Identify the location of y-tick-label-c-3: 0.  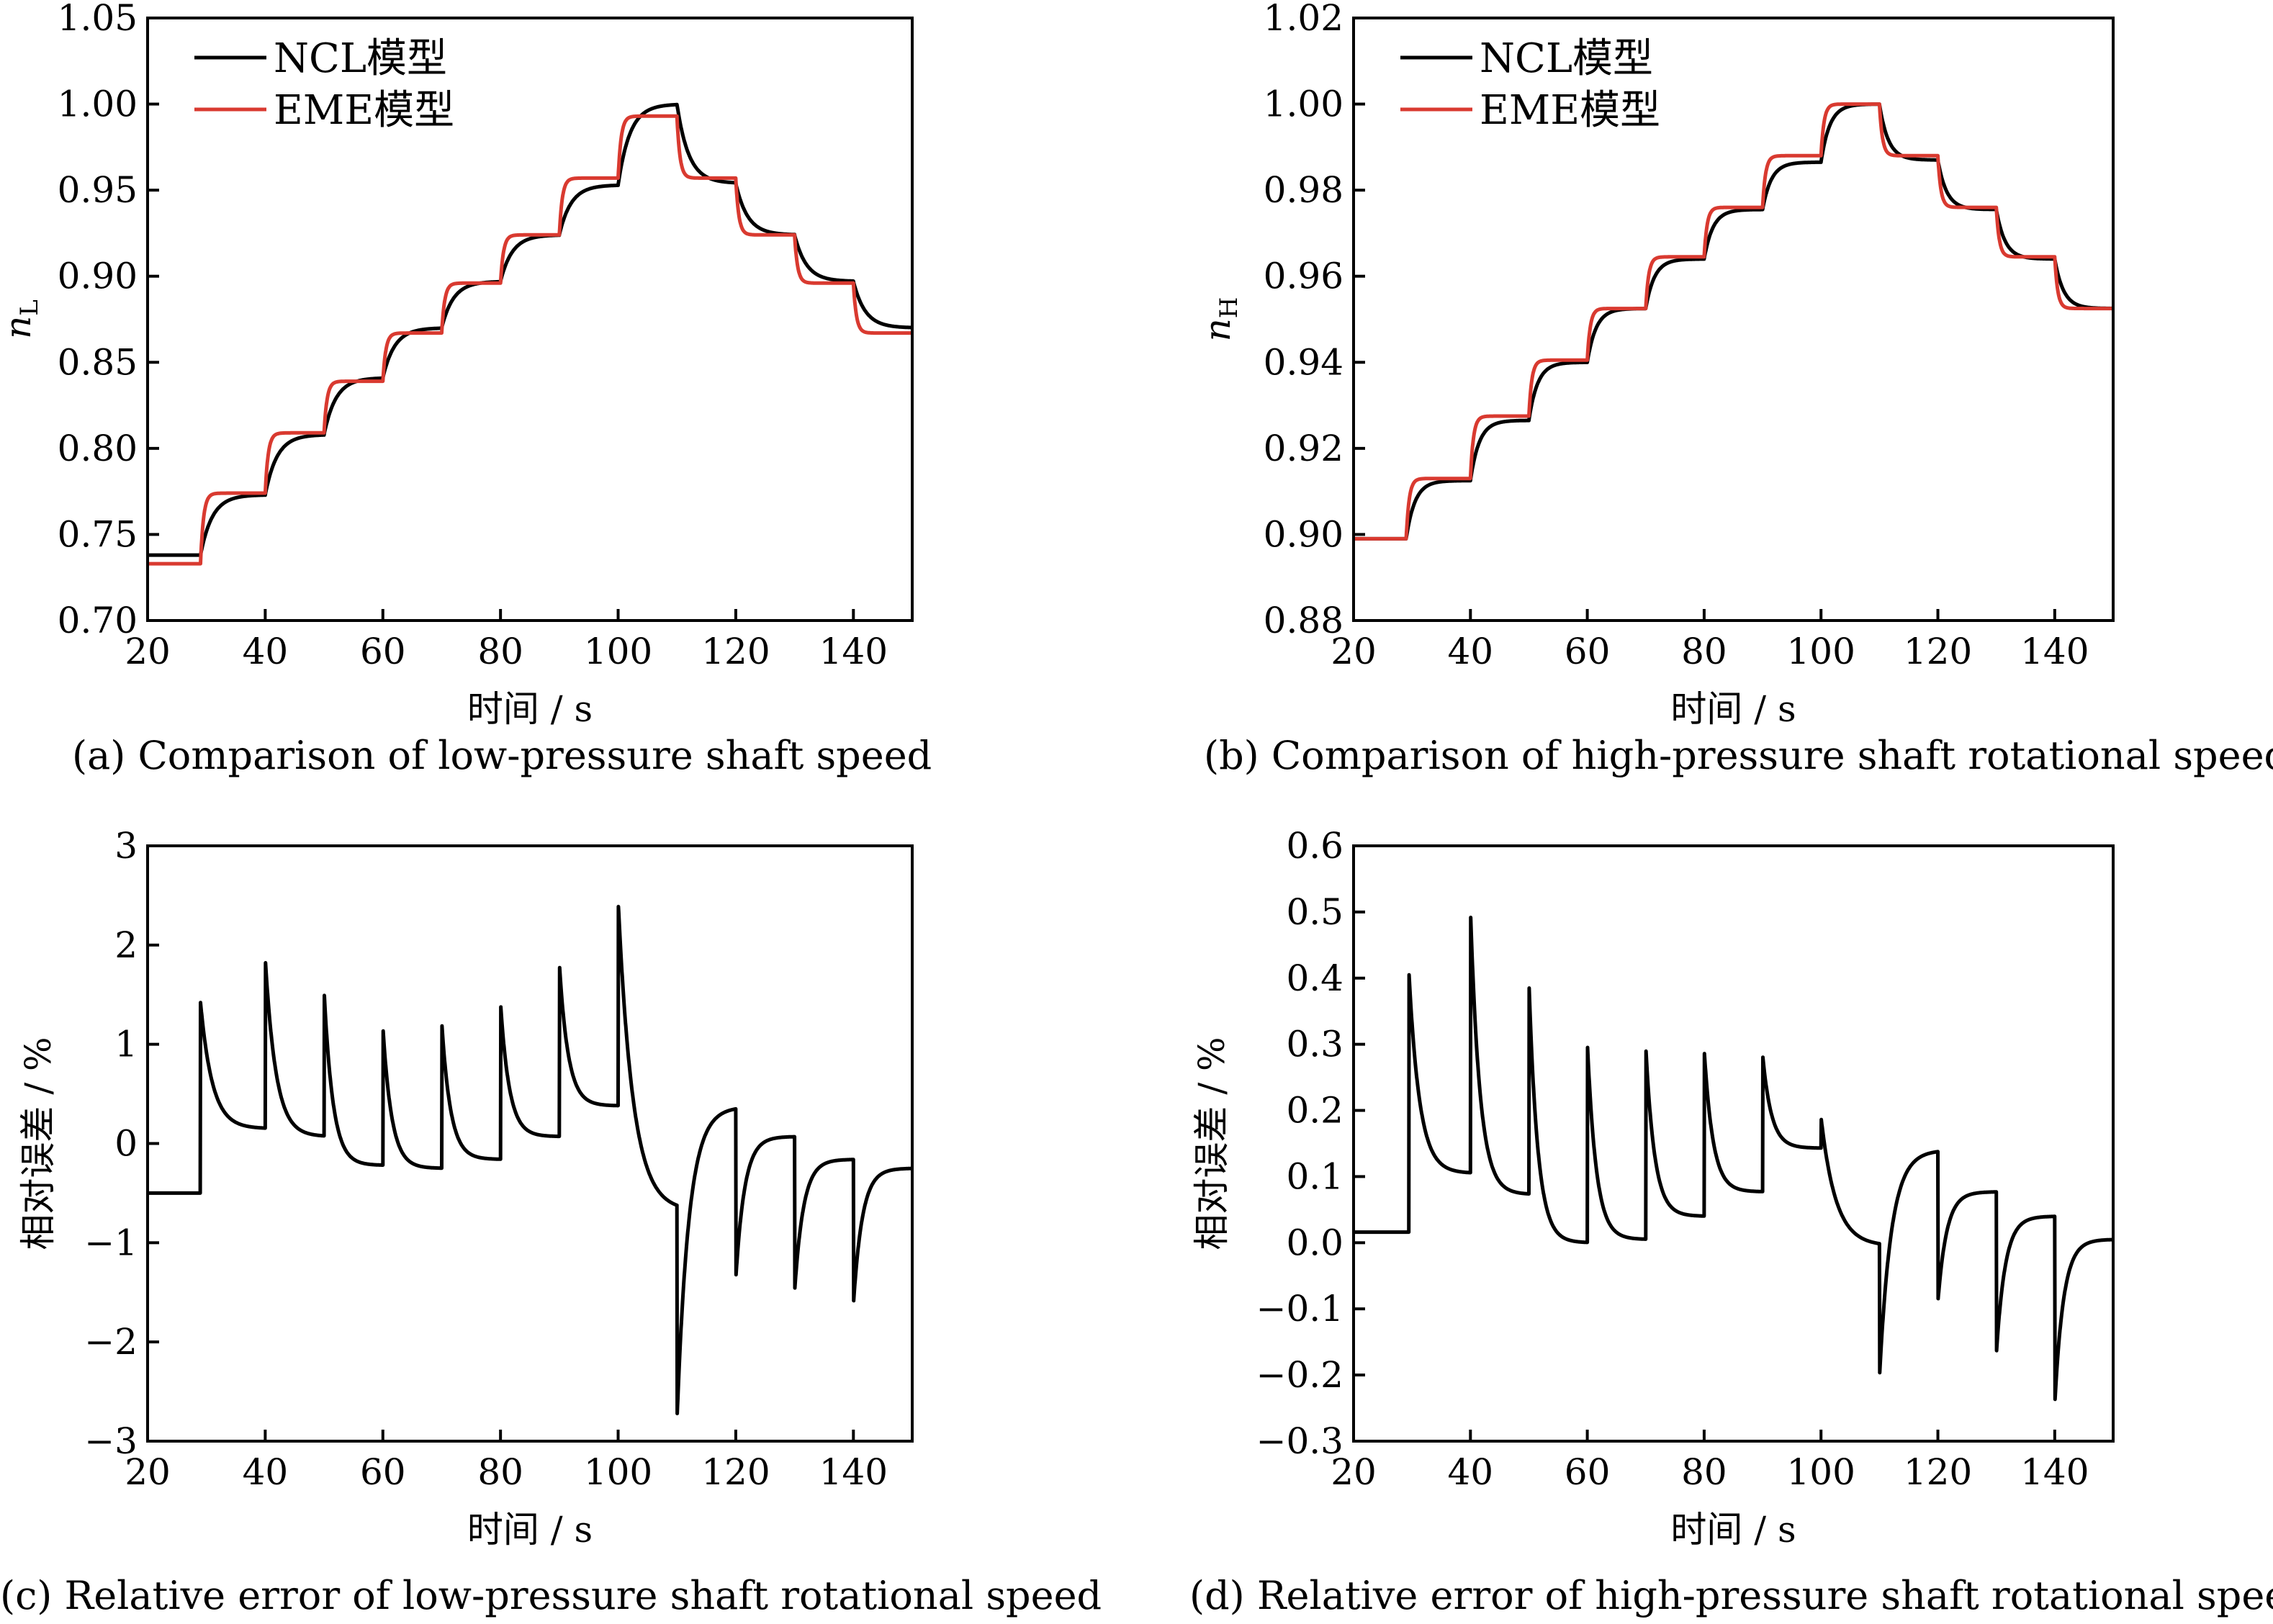
(126, 1144).